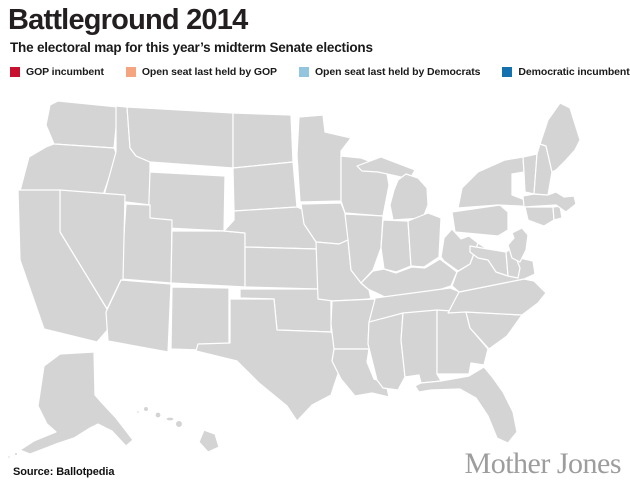  Describe the element at coordinates (409, 278) in the screenshot. I see `state-ky` at that location.